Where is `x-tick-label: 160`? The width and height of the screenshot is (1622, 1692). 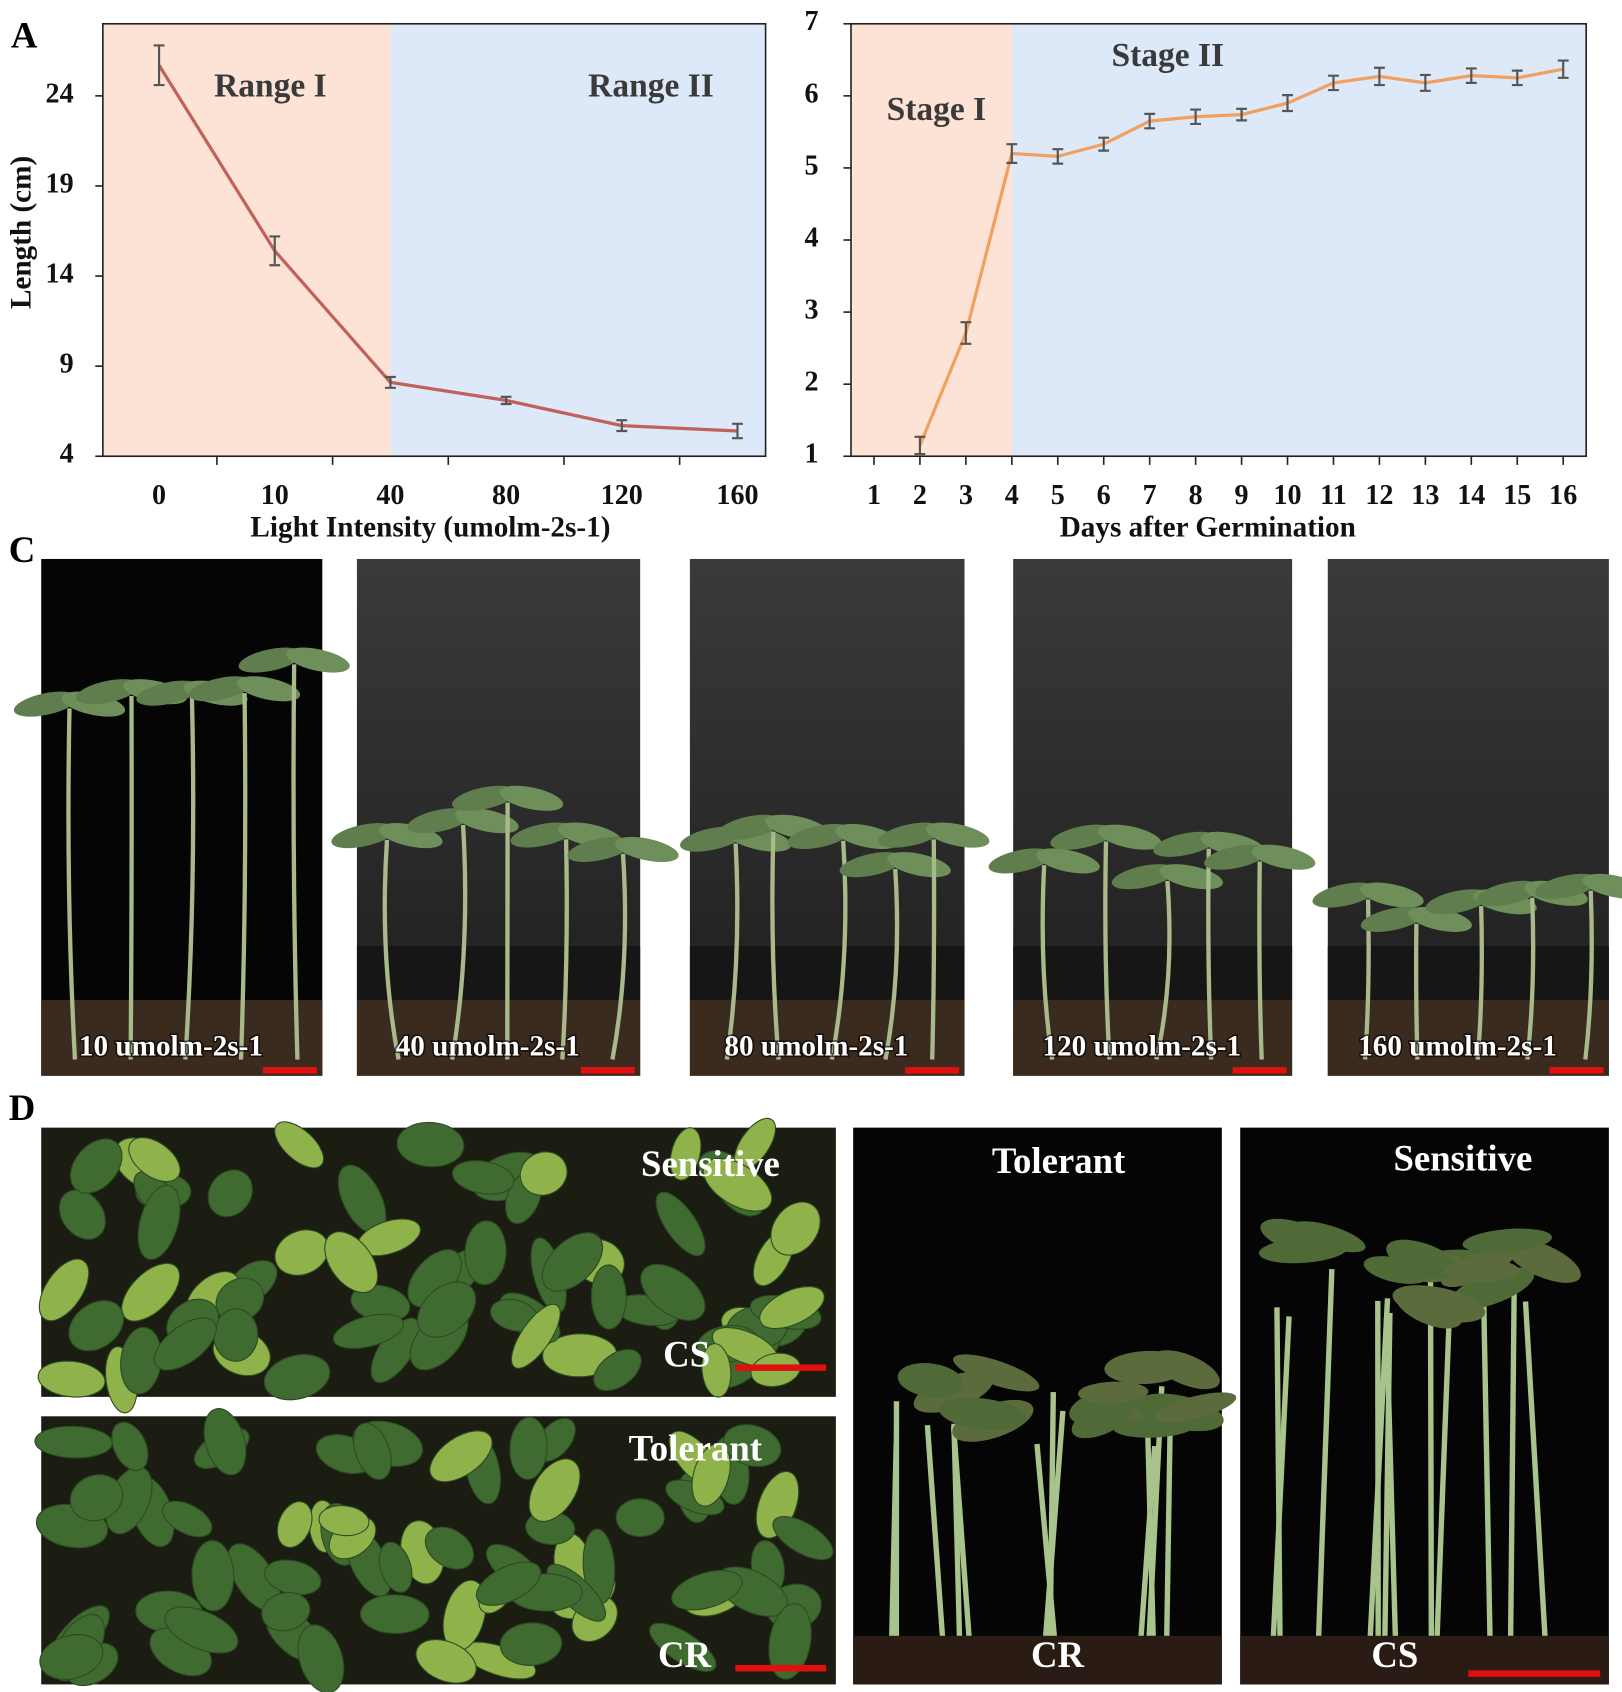
x-tick-label: 160 is located at coordinates (737, 495).